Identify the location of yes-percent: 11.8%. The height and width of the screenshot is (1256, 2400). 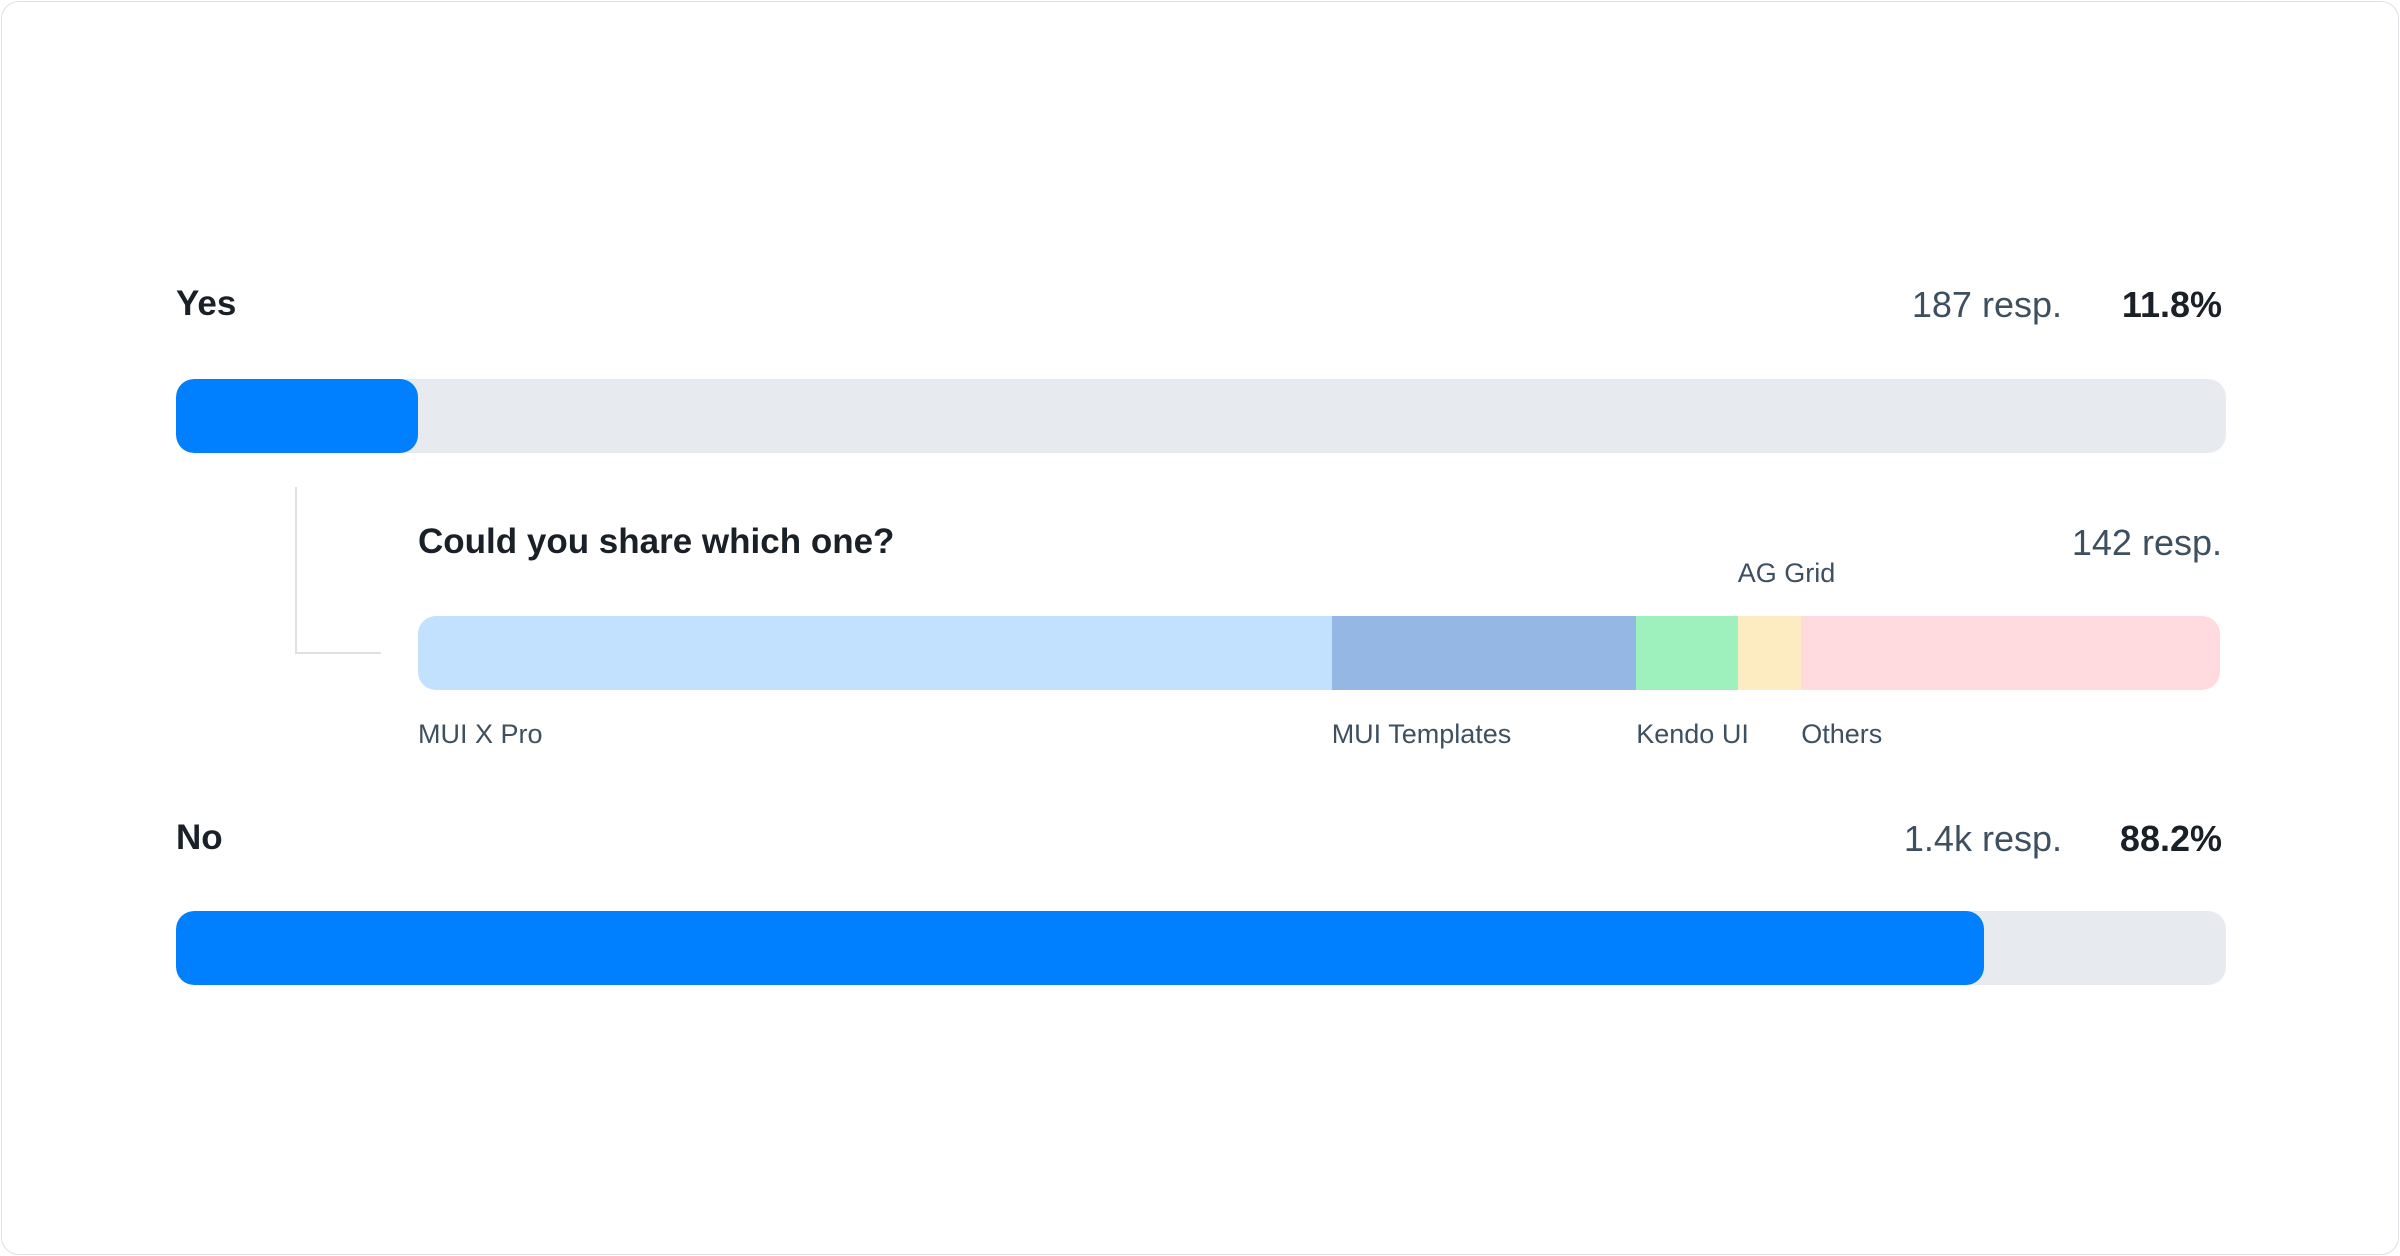
(2171, 304).